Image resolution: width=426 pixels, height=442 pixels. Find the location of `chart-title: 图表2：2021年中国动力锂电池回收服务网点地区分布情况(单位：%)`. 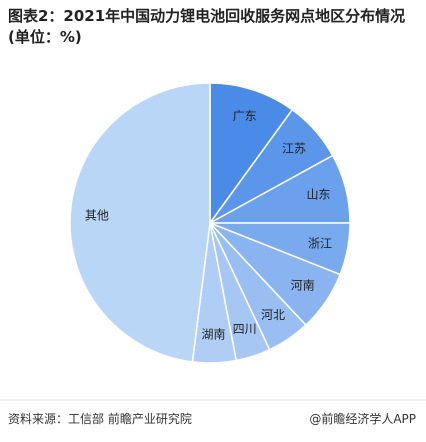

chart-title: 图表2：2021年中国动力锂电池回收服务网点地区分布情况(单位：%) is located at coordinates (207, 26).